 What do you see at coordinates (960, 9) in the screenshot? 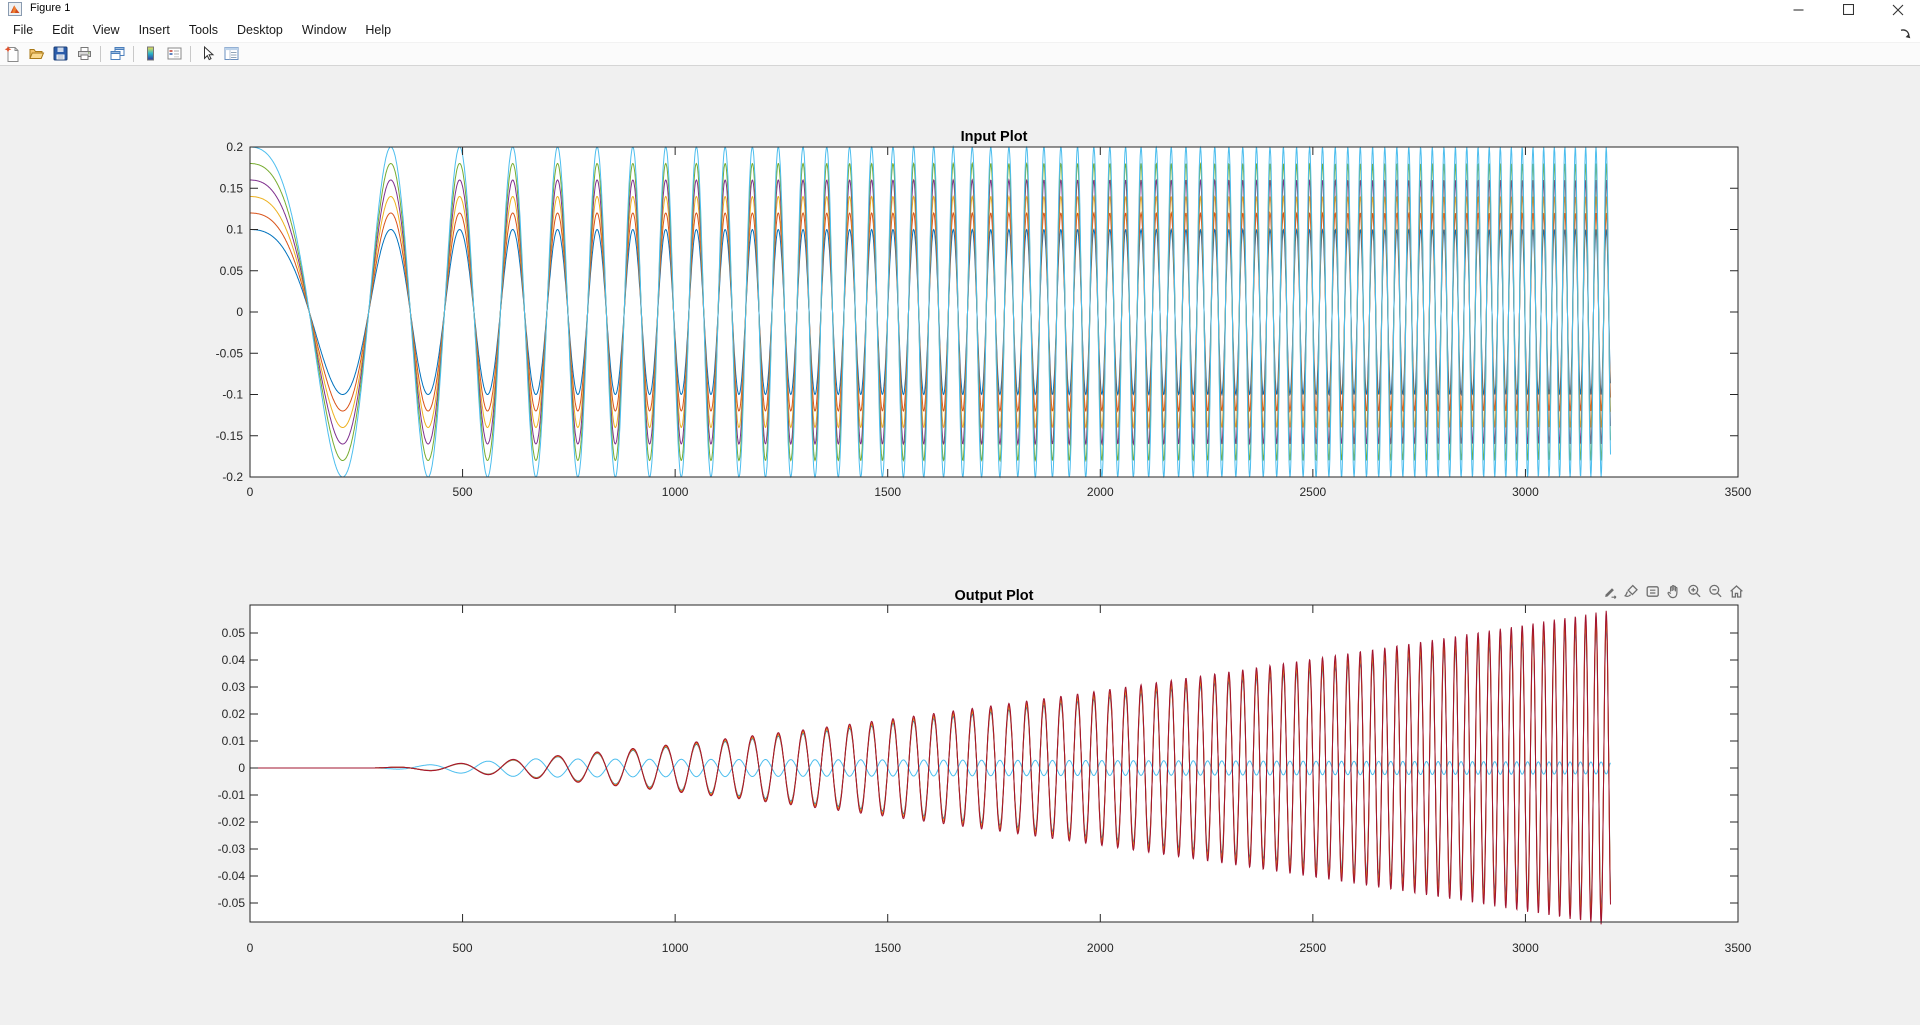
I see `title-bar: Figure 1` at bounding box center [960, 9].